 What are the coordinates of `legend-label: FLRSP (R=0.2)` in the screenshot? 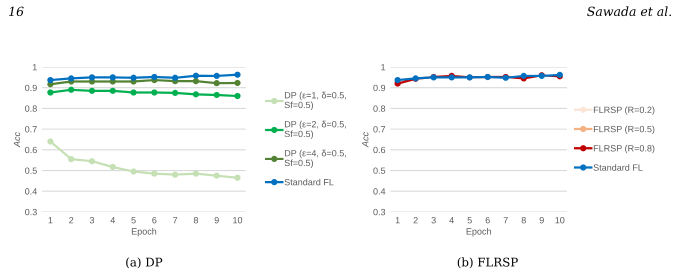 It's located at (624, 110).